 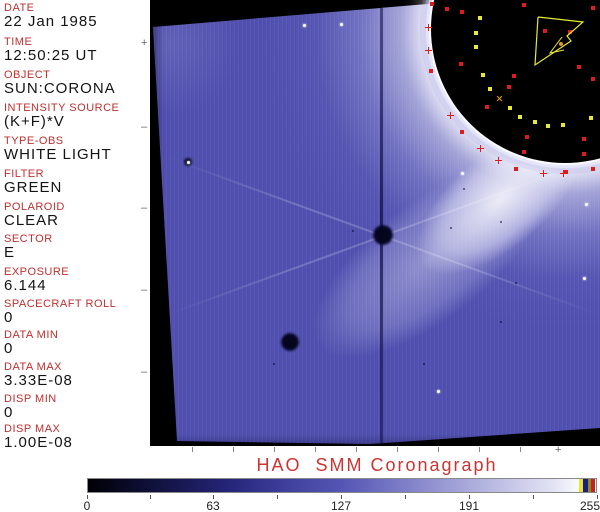 What do you see at coordinates (37, 272) in the screenshot?
I see `metadata-label: EXPOSURE` at bounding box center [37, 272].